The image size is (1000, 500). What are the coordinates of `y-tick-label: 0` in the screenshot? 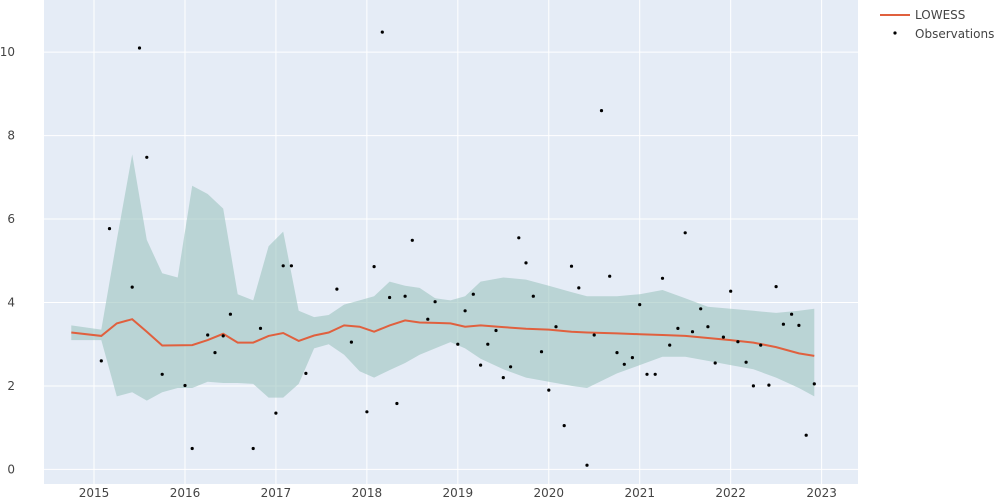 It's located at (11, 469).